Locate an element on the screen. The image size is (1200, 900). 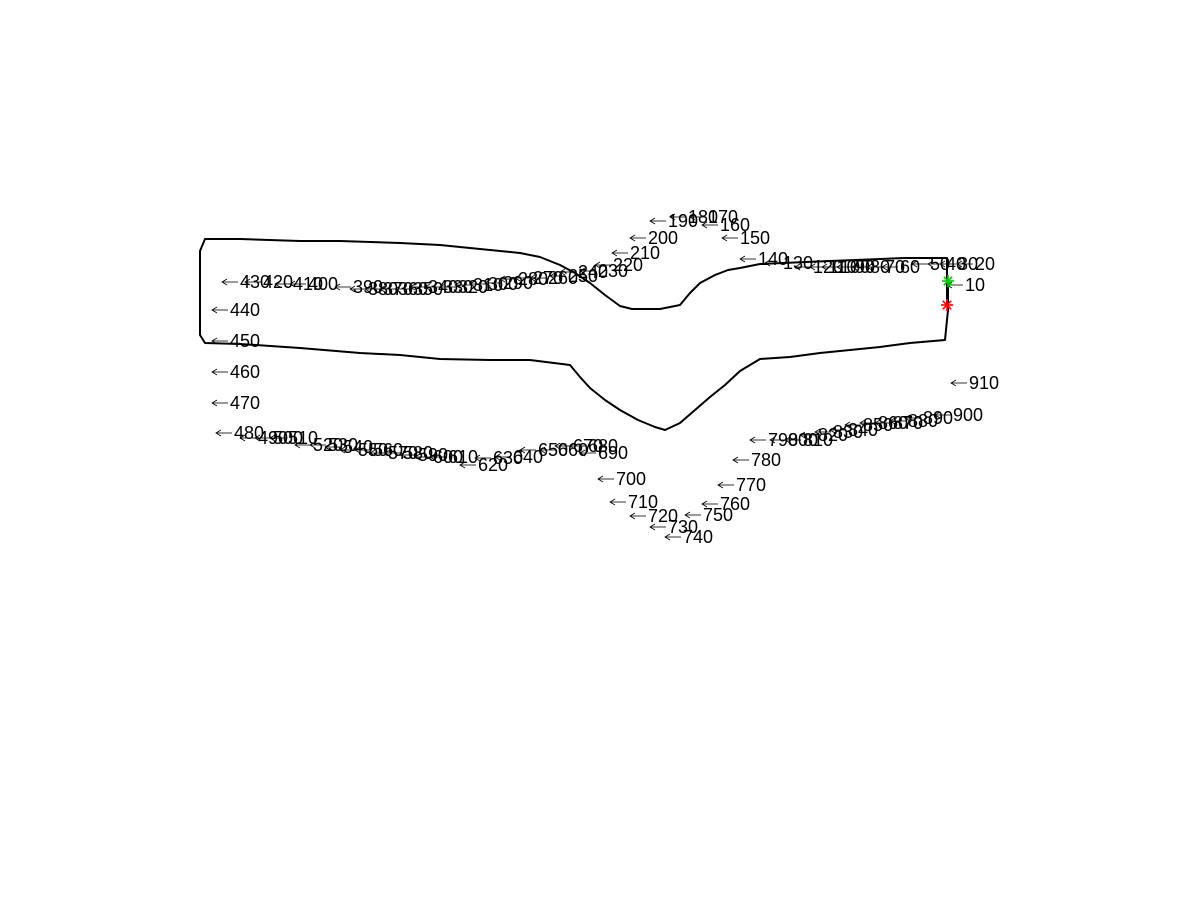
point-label-text: 500 is located at coordinates (288, 438).